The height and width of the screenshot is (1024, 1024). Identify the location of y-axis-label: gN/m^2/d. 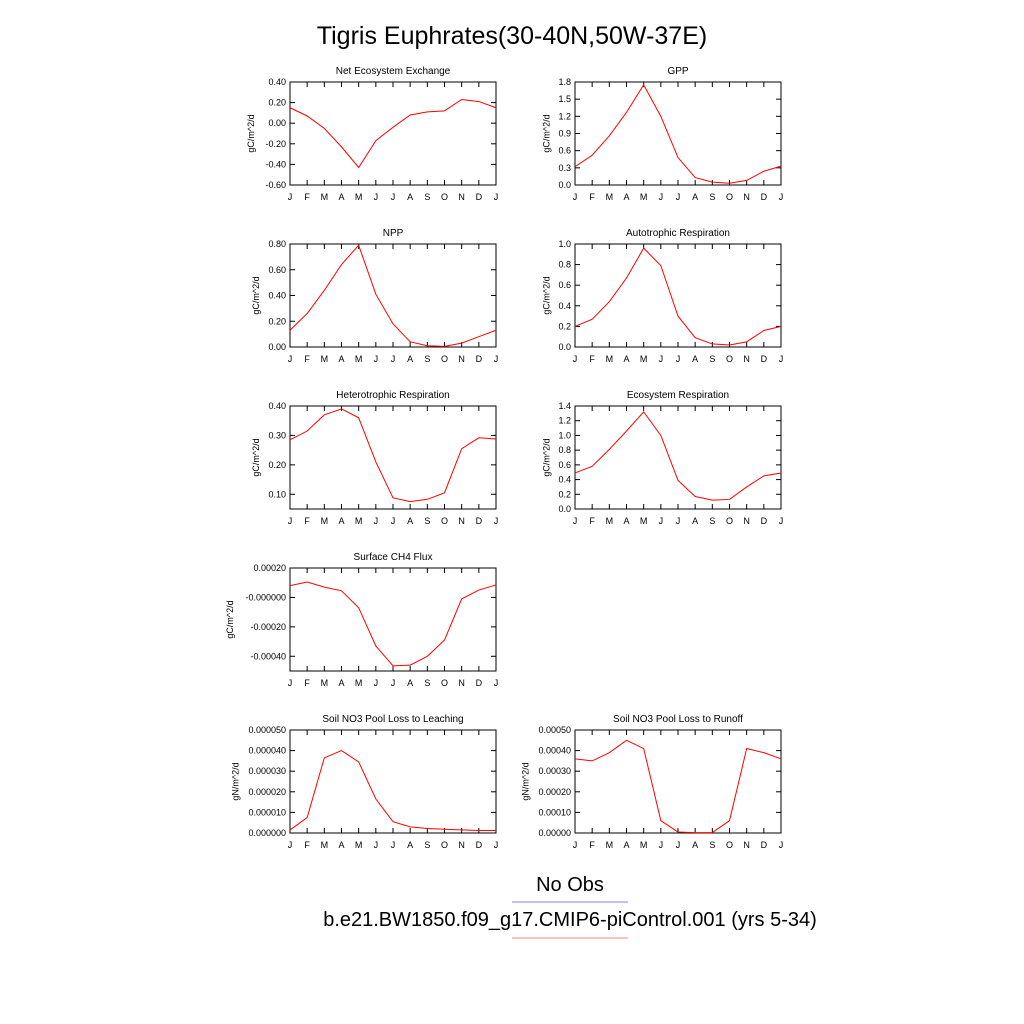
(526, 781).